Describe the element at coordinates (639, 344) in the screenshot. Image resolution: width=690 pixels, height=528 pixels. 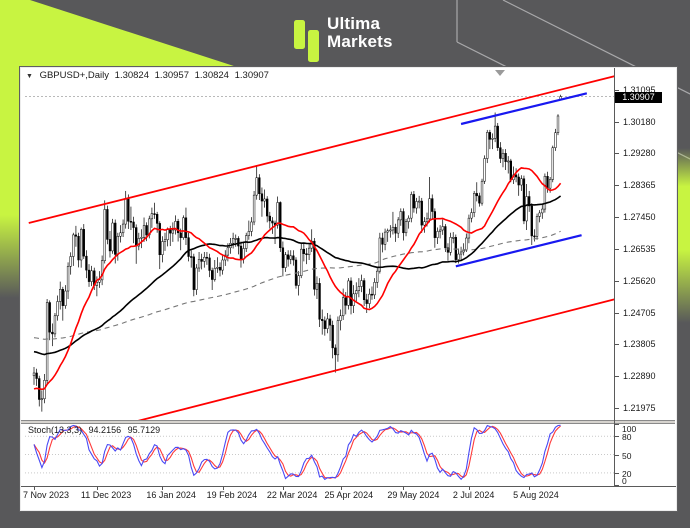
I see `price-axis-label: 1.23805` at that location.